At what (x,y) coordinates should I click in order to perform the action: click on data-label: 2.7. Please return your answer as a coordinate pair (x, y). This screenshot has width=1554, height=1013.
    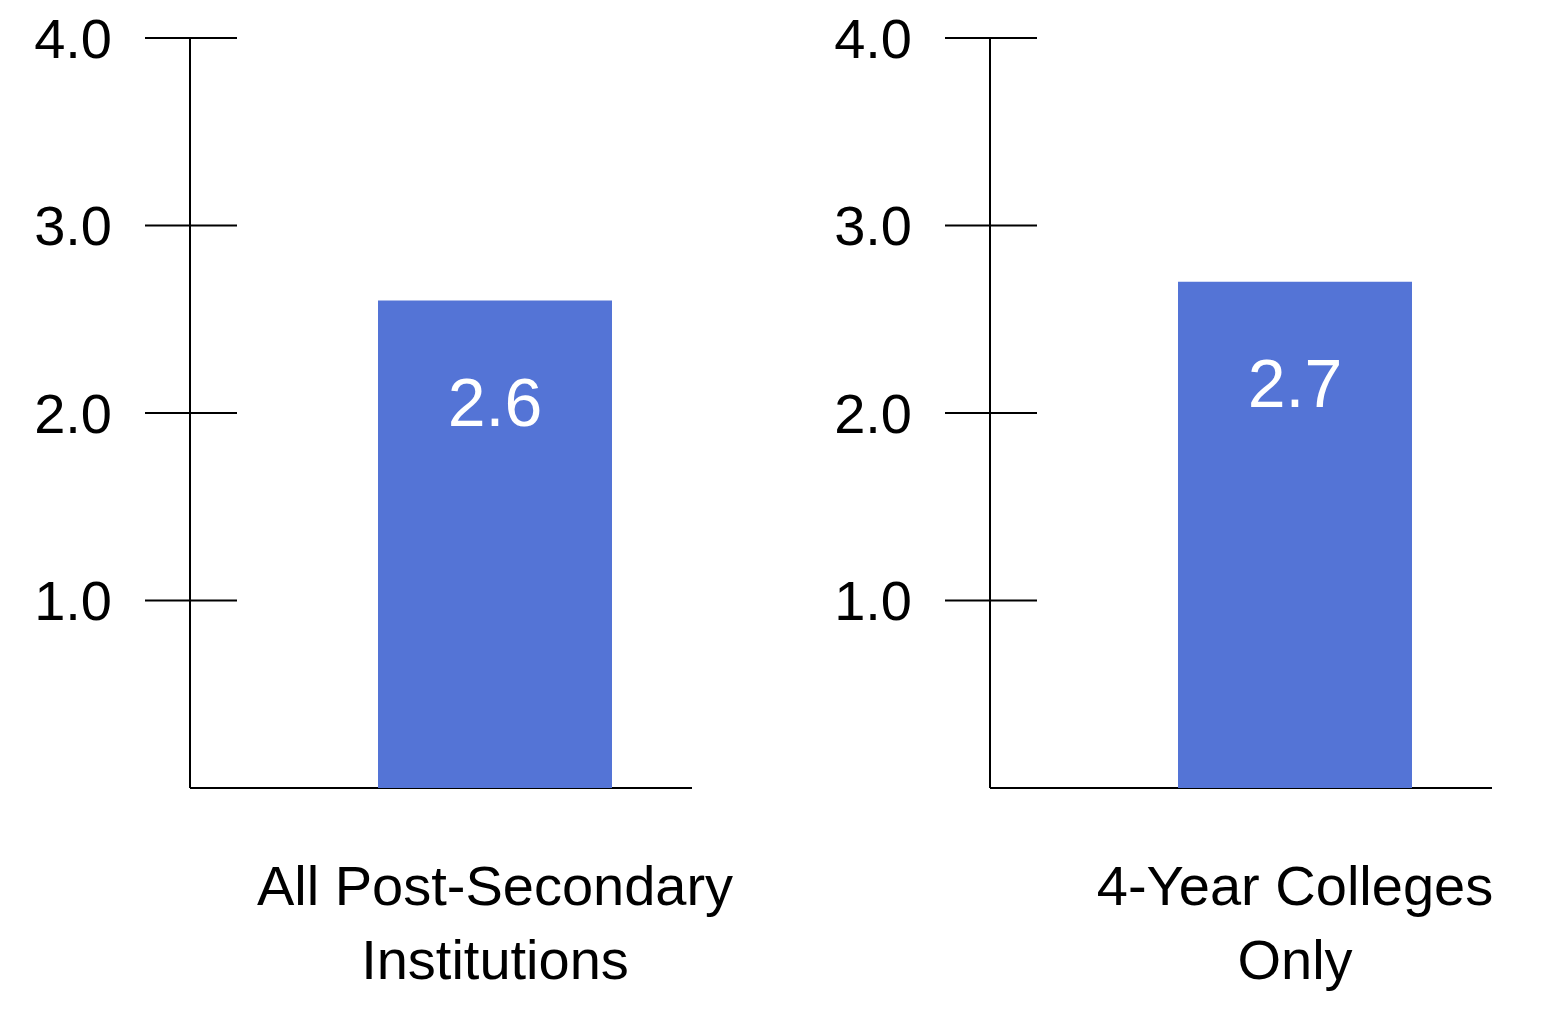
    Looking at the image, I should click on (1295, 382).